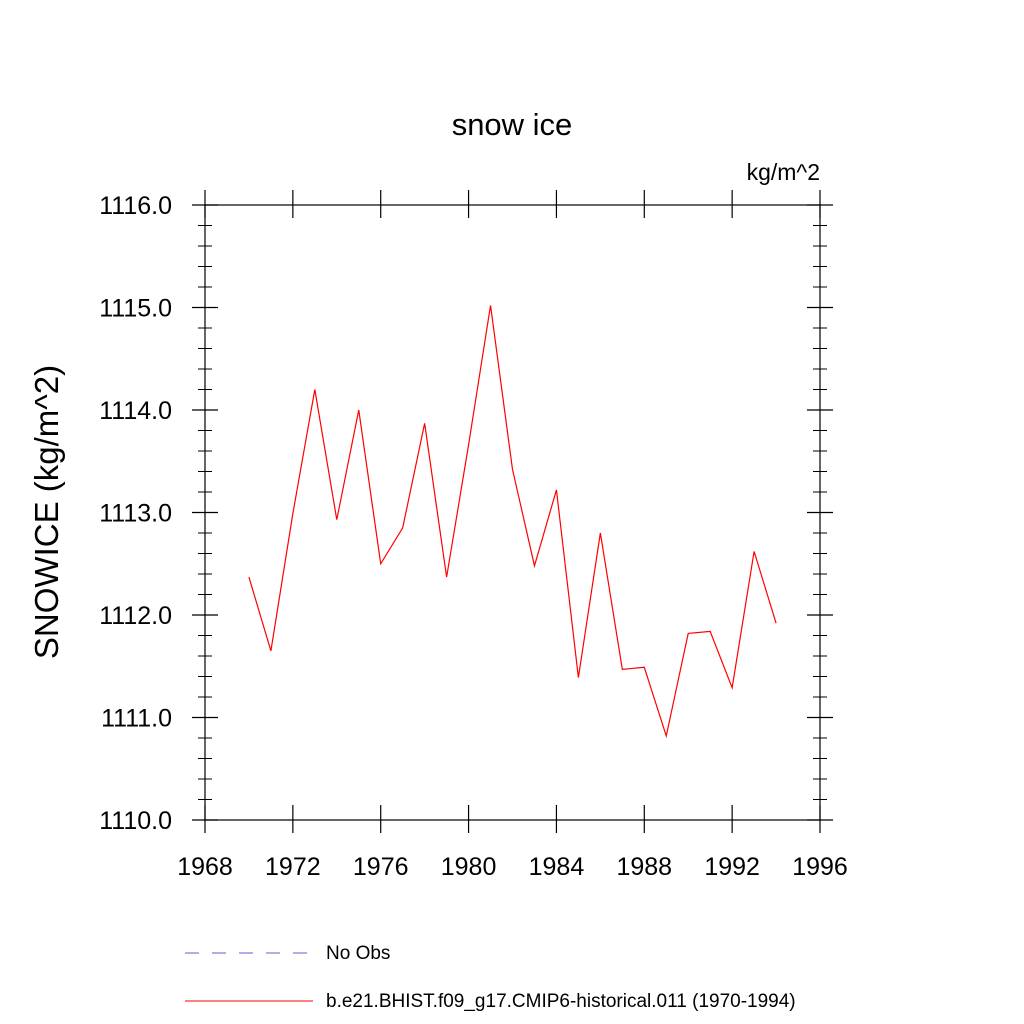 This screenshot has height=1024, width=1024. Describe the element at coordinates (783, 172) in the screenshot. I see `units-label: kg/m^2` at that location.